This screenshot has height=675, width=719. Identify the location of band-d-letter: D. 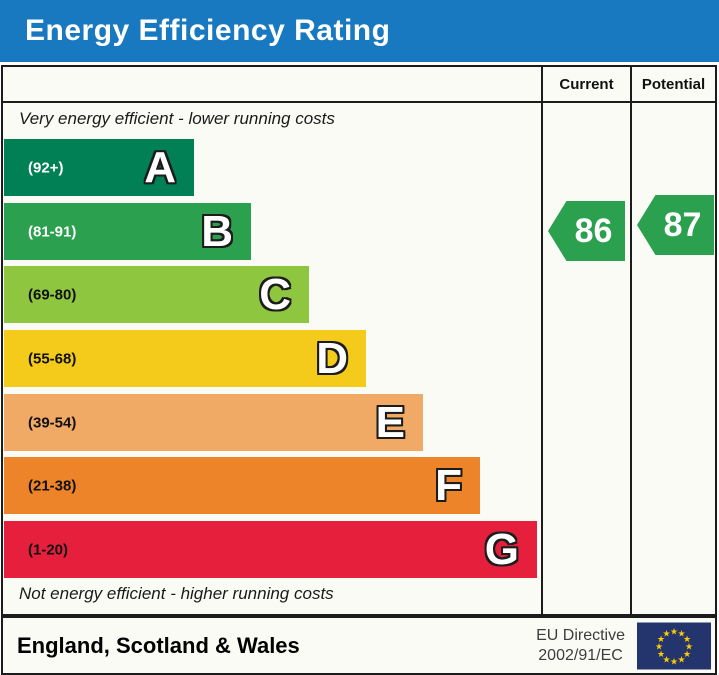
(332, 358).